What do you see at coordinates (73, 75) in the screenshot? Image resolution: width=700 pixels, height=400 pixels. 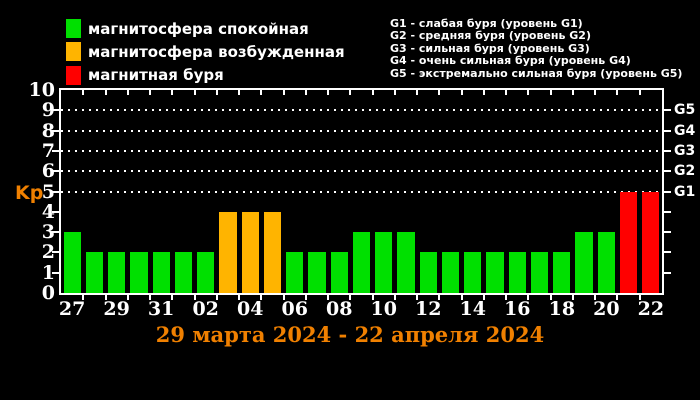 I see `legend-swatch-storm` at bounding box center [73, 75].